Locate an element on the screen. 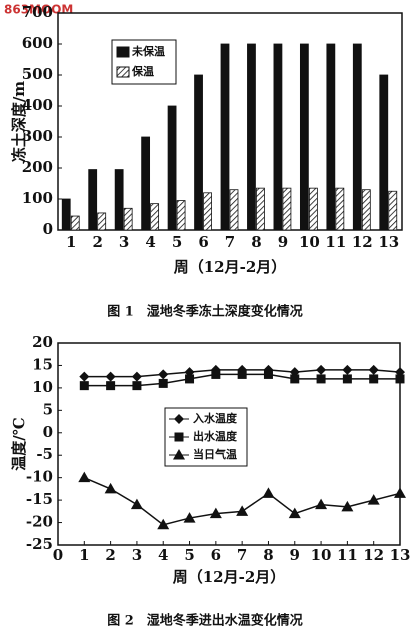 Image resolution: width=410 pixels, height=638 pixels. line is located at coordinates (242, 501).